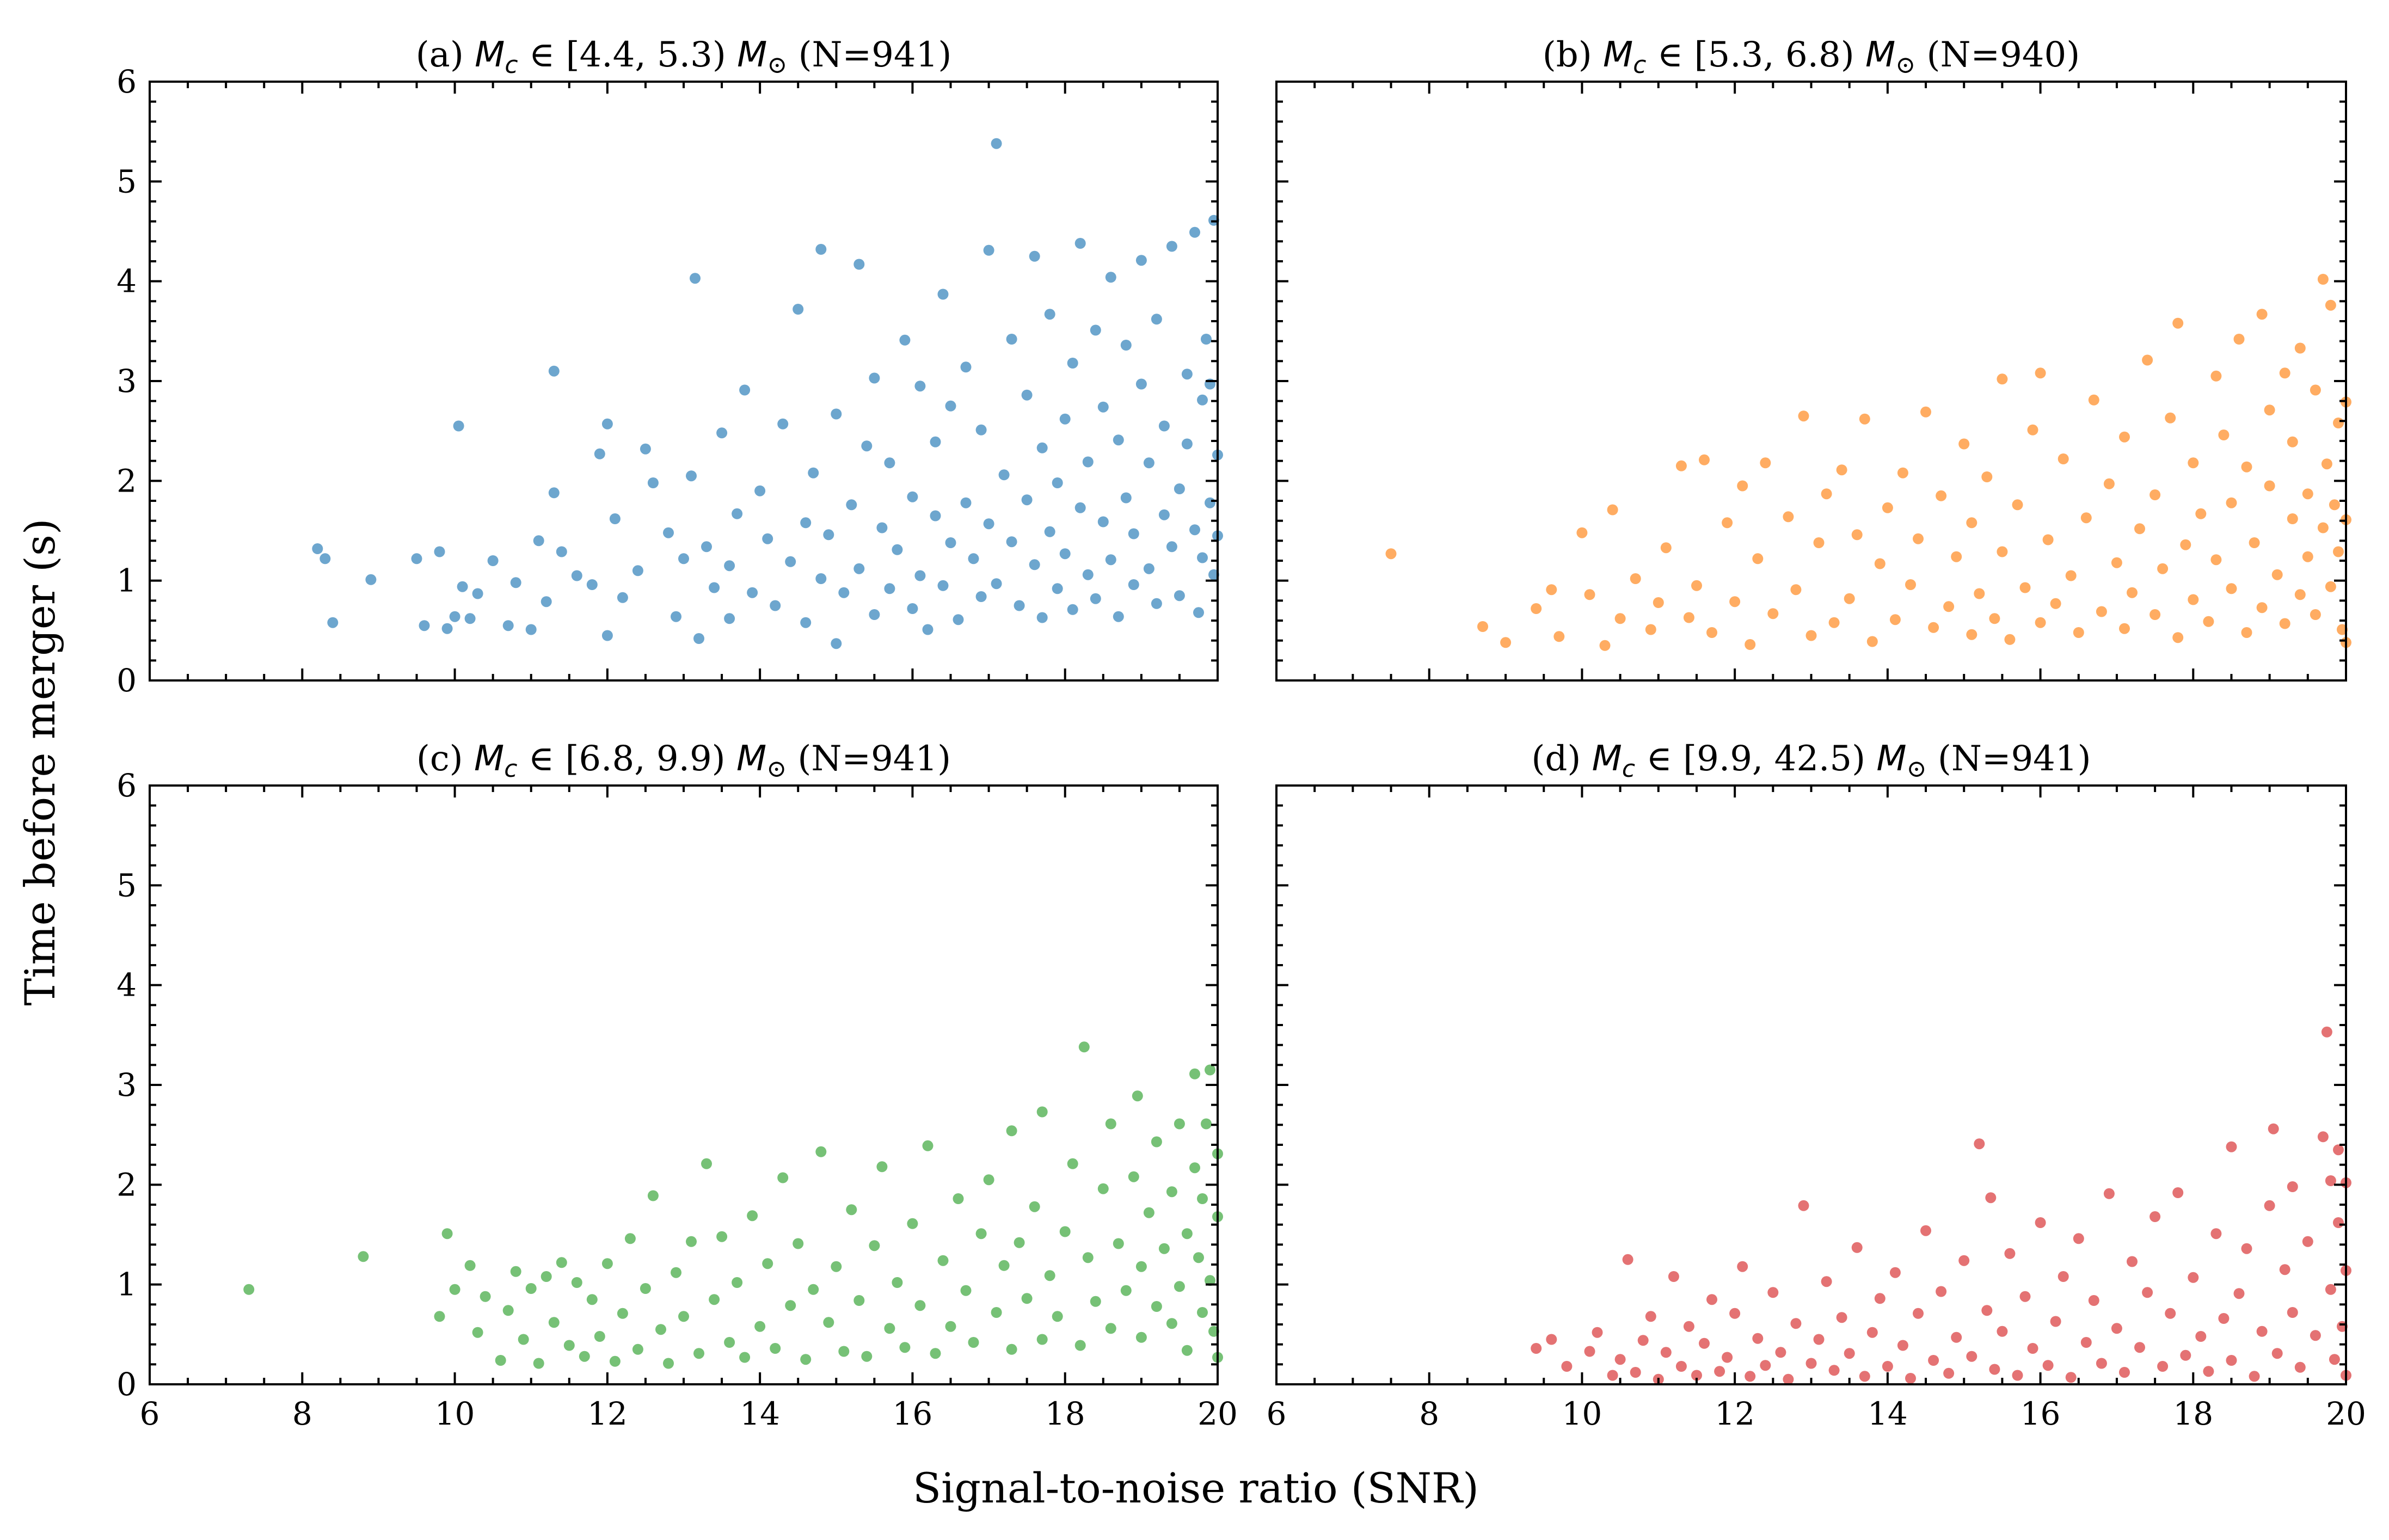 The width and height of the screenshot is (2389, 1540). What do you see at coordinates (1811, 761) in the screenshot?
I see `panel-title: (d) Mc ∈ [9.9, 42.5) M⊙ (N=941)` at bounding box center [1811, 761].